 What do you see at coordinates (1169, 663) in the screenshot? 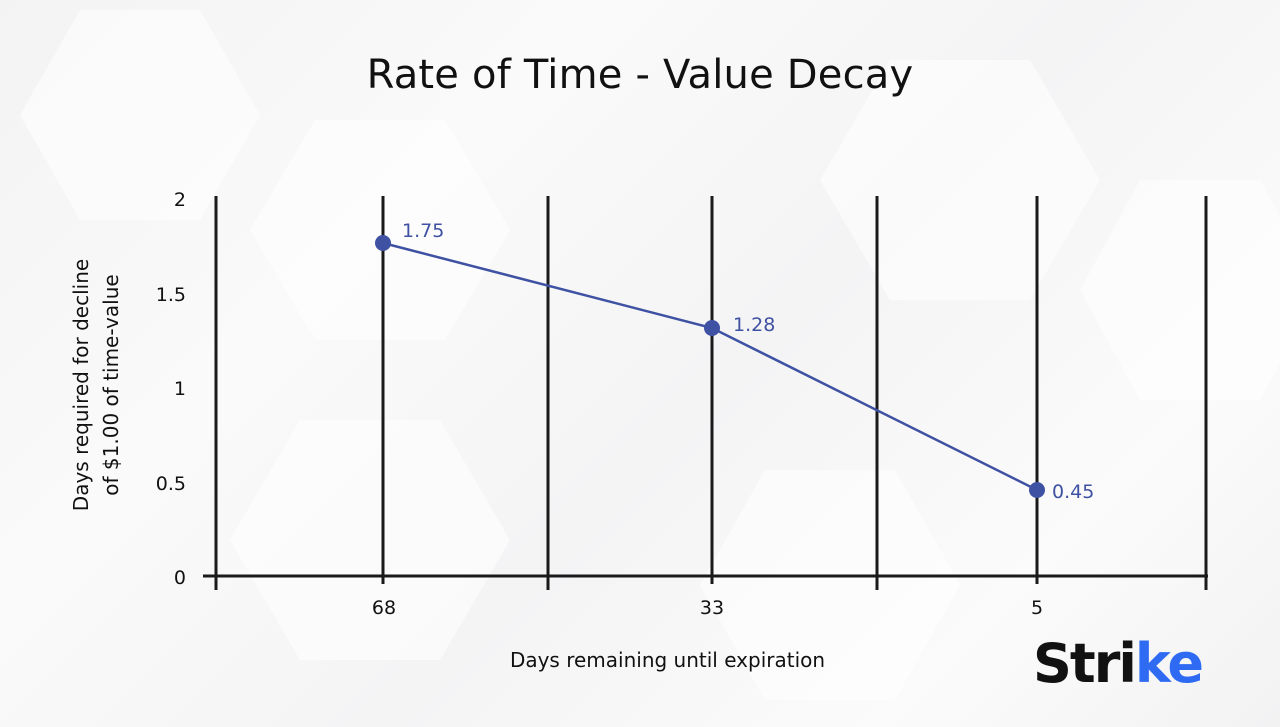
I see `logo-accent-text: ke` at bounding box center [1169, 663].